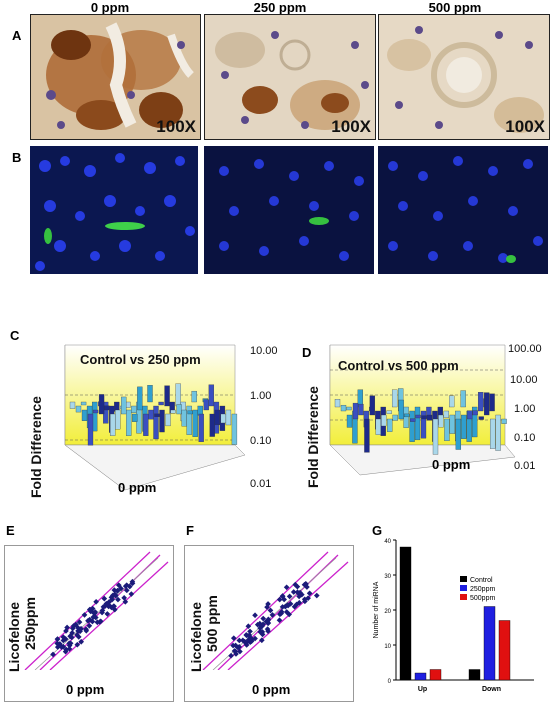 Image resolution: width=550 pixels, height=702 pixels. I want to click on ihc-texture-0ppm, so click(115, 77).